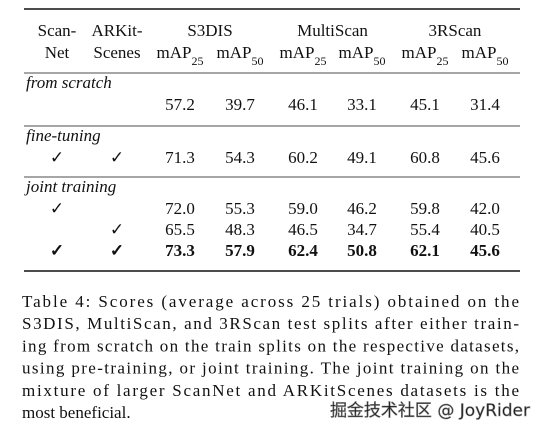 The image size is (543, 436). Describe the element at coordinates (70, 186) in the screenshot. I see `section-title: joint training` at that location.